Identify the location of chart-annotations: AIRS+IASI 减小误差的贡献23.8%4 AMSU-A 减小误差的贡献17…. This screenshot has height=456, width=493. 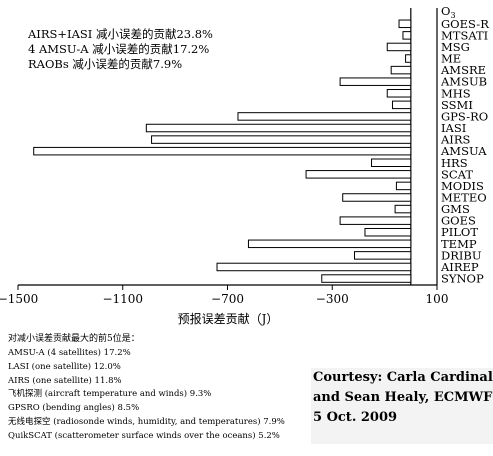
(120, 49).